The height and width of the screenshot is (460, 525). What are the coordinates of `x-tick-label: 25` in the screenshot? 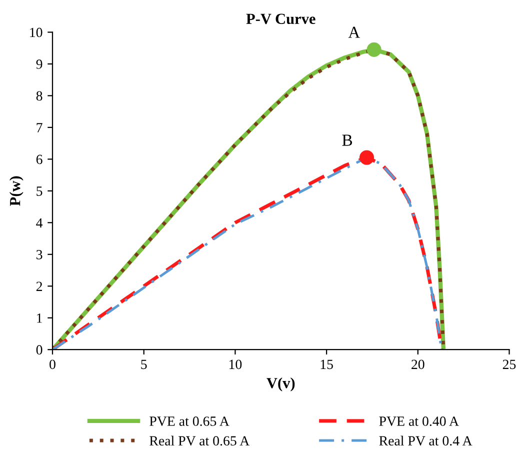 It's located at (509, 365).